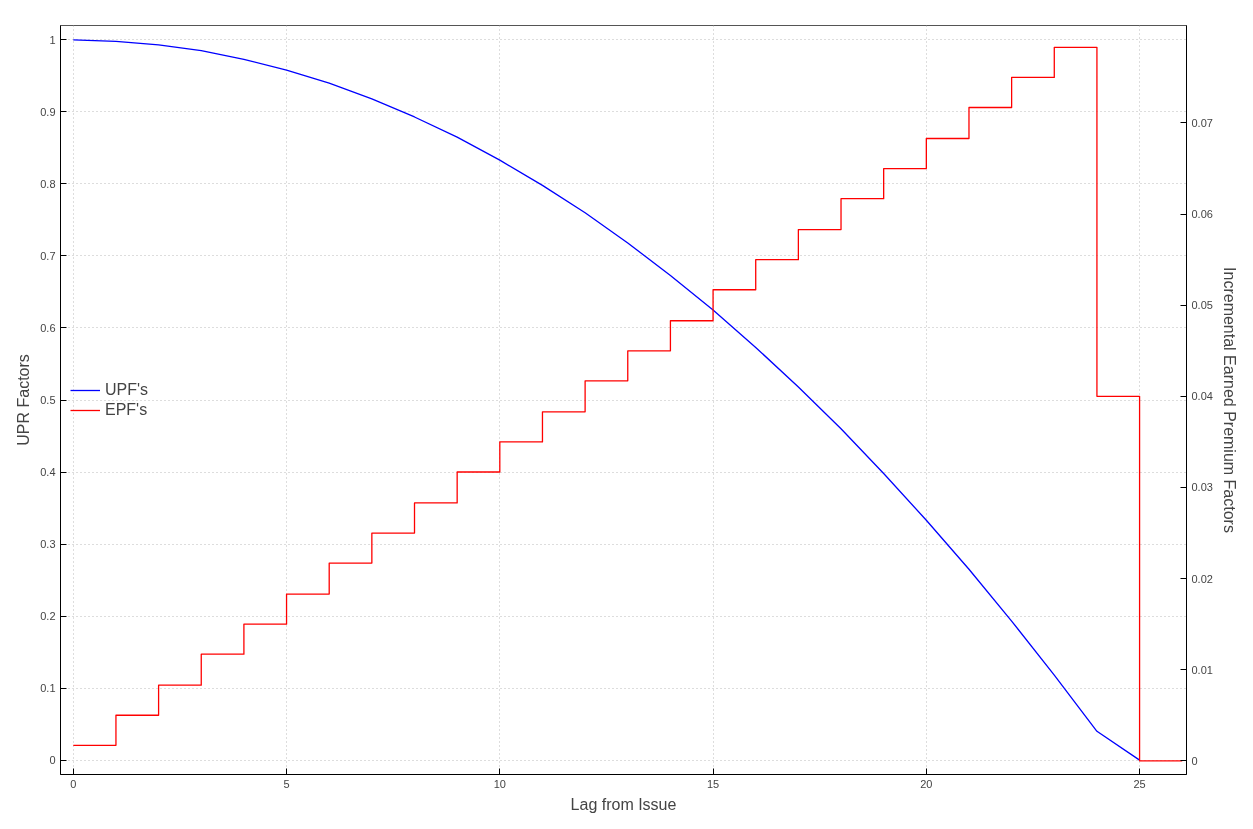 This screenshot has height=829, width=1253. Describe the element at coordinates (623, 804) in the screenshot. I see `x-axis-title: Lag from Issue` at that location.